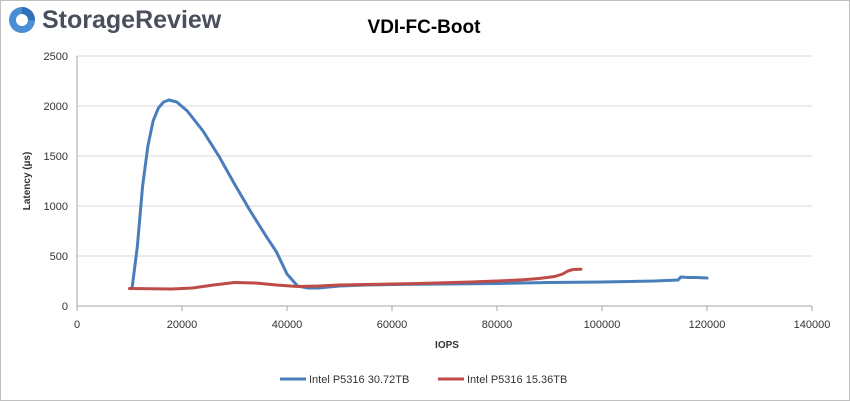 The width and height of the screenshot is (850, 401). Describe the element at coordinates (56, 107) in the screenshot. I see `y-tick-label: 2000` at that location.